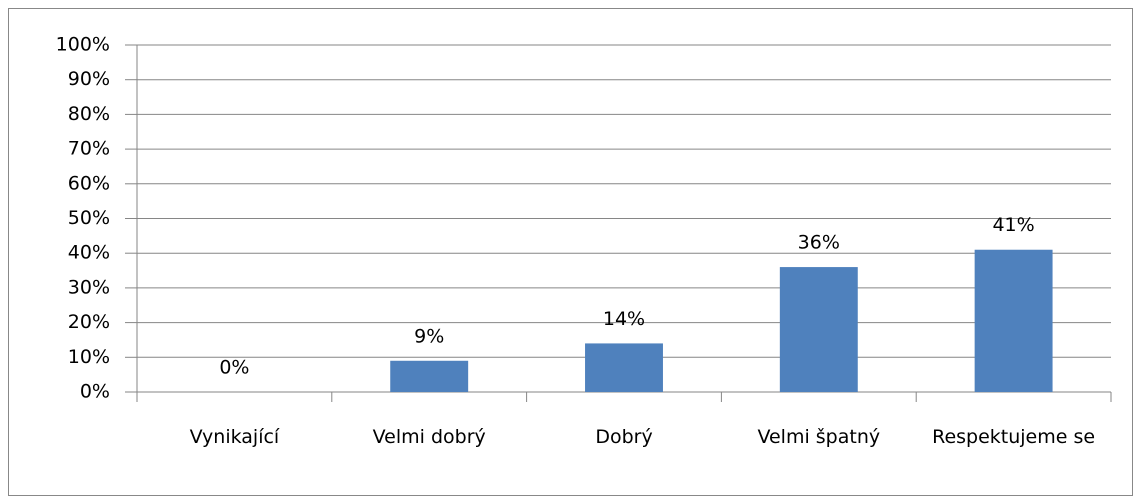  What do you see at coordinates (624, 319) in the screenshot?
I see `data-label: 14%` at bounding box center [624, 319].